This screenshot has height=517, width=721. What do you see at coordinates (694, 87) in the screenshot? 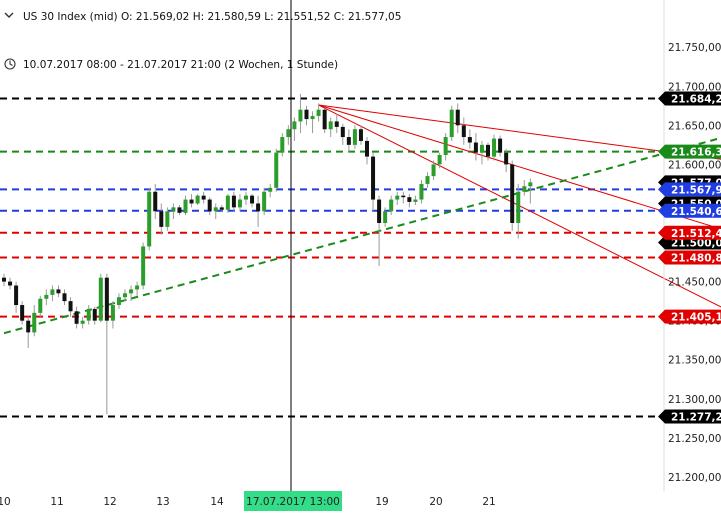
I see `y-tick-label: 21.700,00-` at bounding box center [694, 87].